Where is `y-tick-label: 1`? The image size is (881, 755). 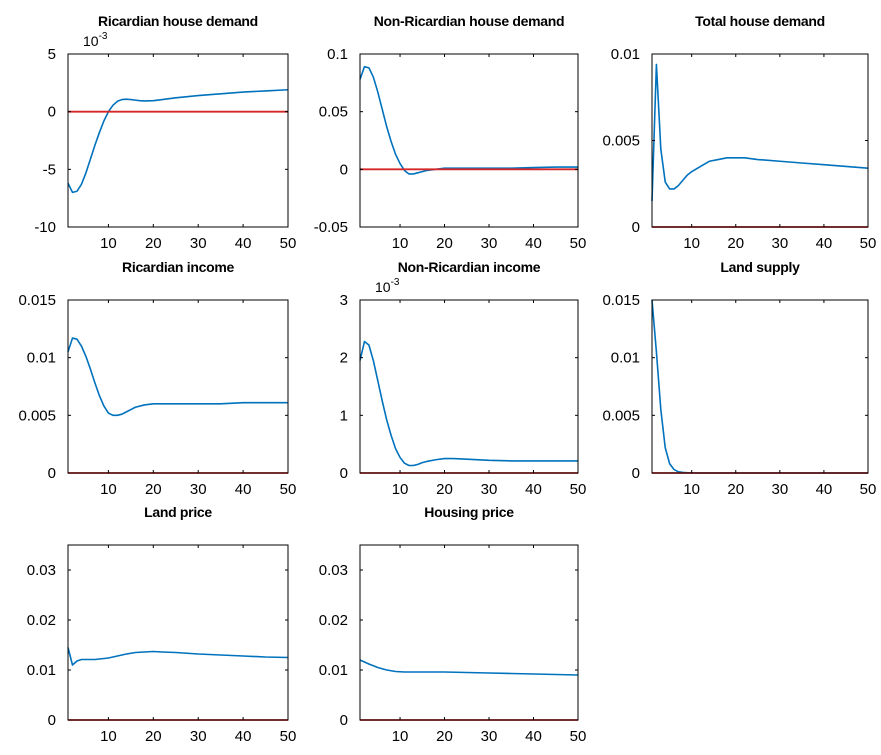
y-tick-label: 1 is located at coordinates (344, 415).